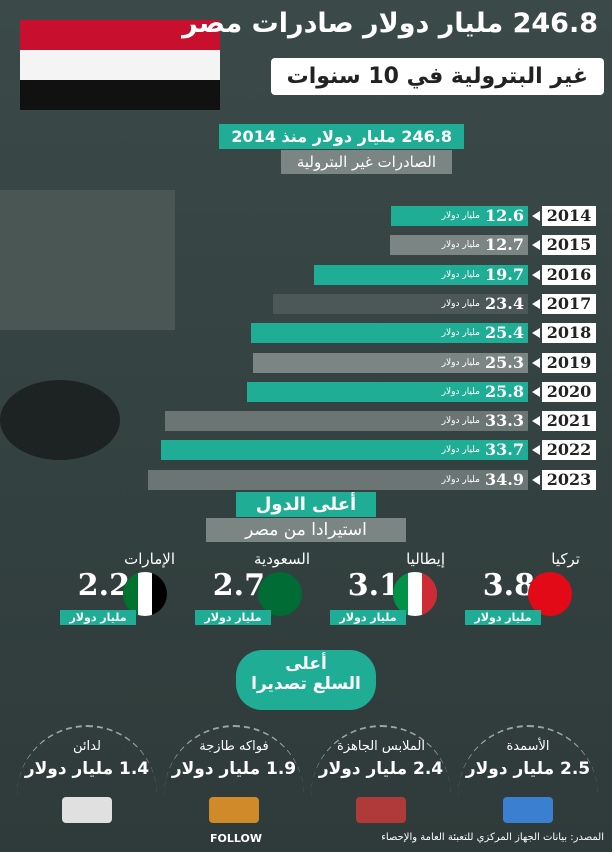 The image size is (612, 852). I want to click on goods-value: 2.4 مليار دولار, so click(381, 769).